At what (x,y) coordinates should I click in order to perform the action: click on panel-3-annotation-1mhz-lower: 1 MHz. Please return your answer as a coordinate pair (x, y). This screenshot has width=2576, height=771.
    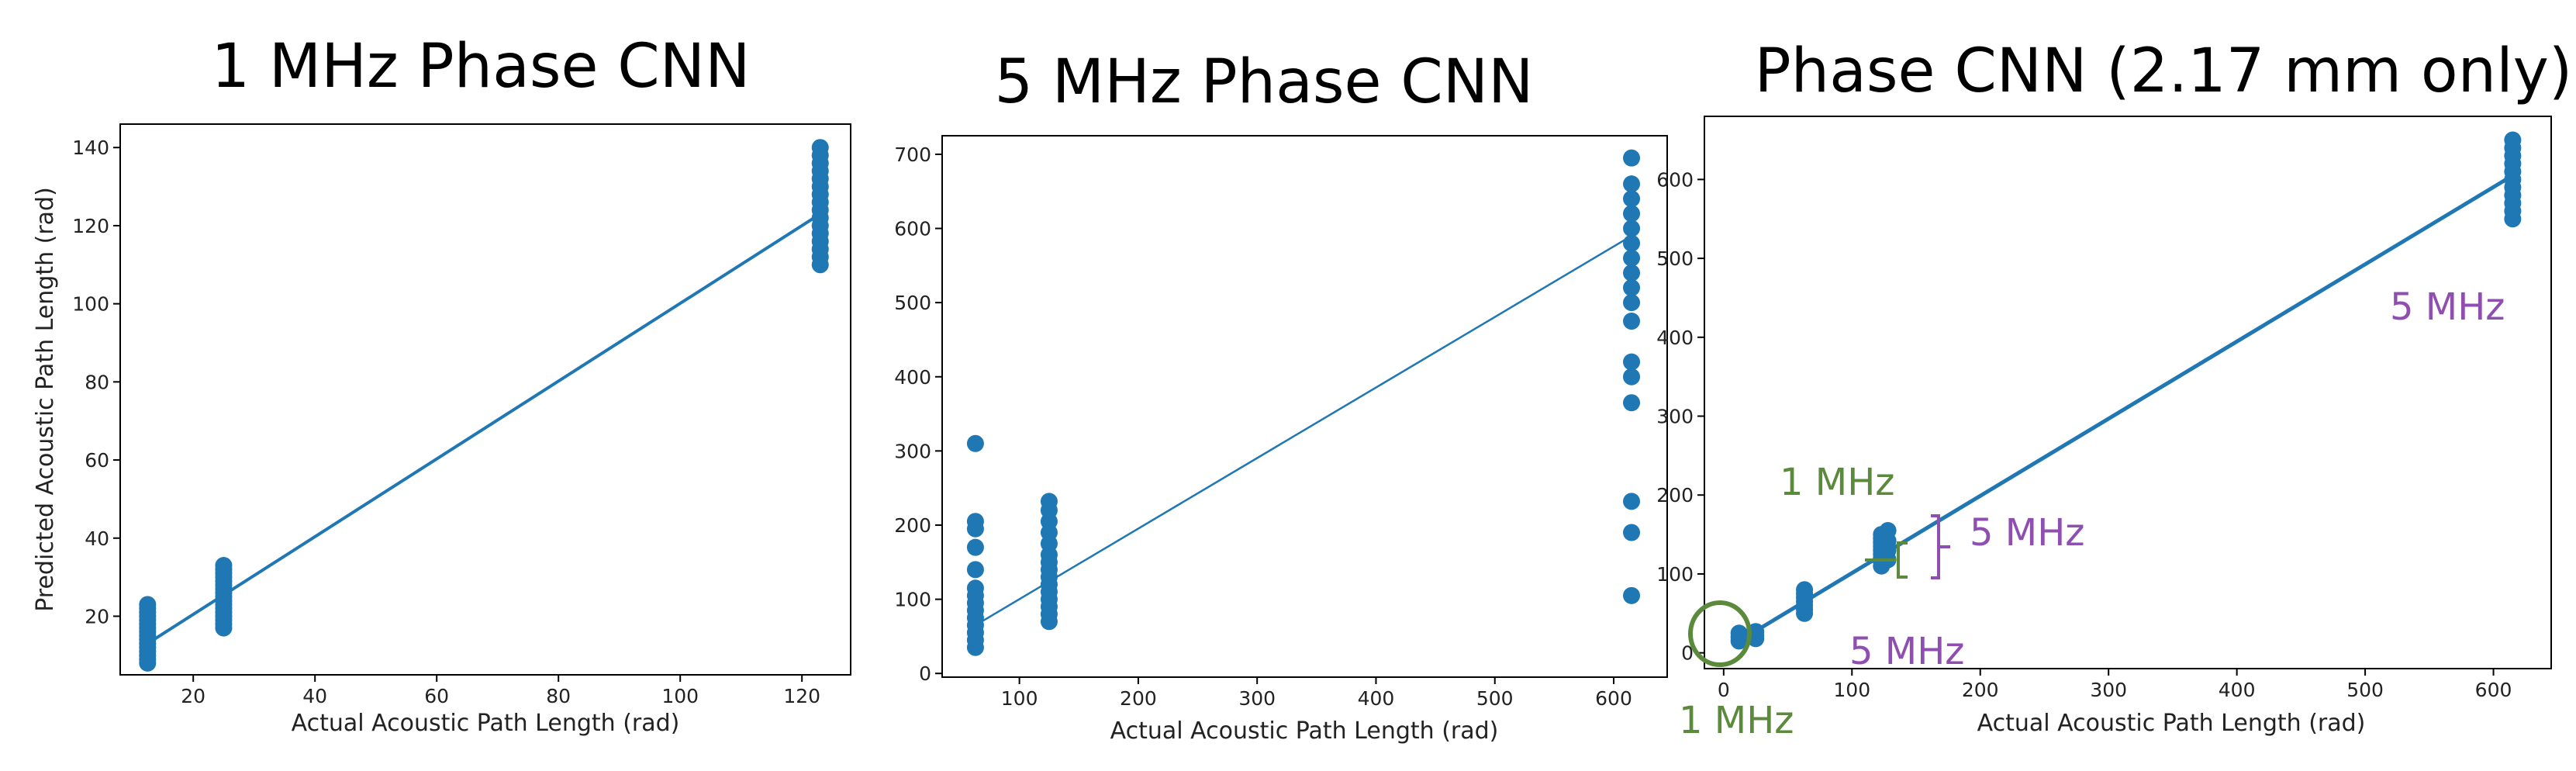
    Looking at the image, I should click on (1736, 721).